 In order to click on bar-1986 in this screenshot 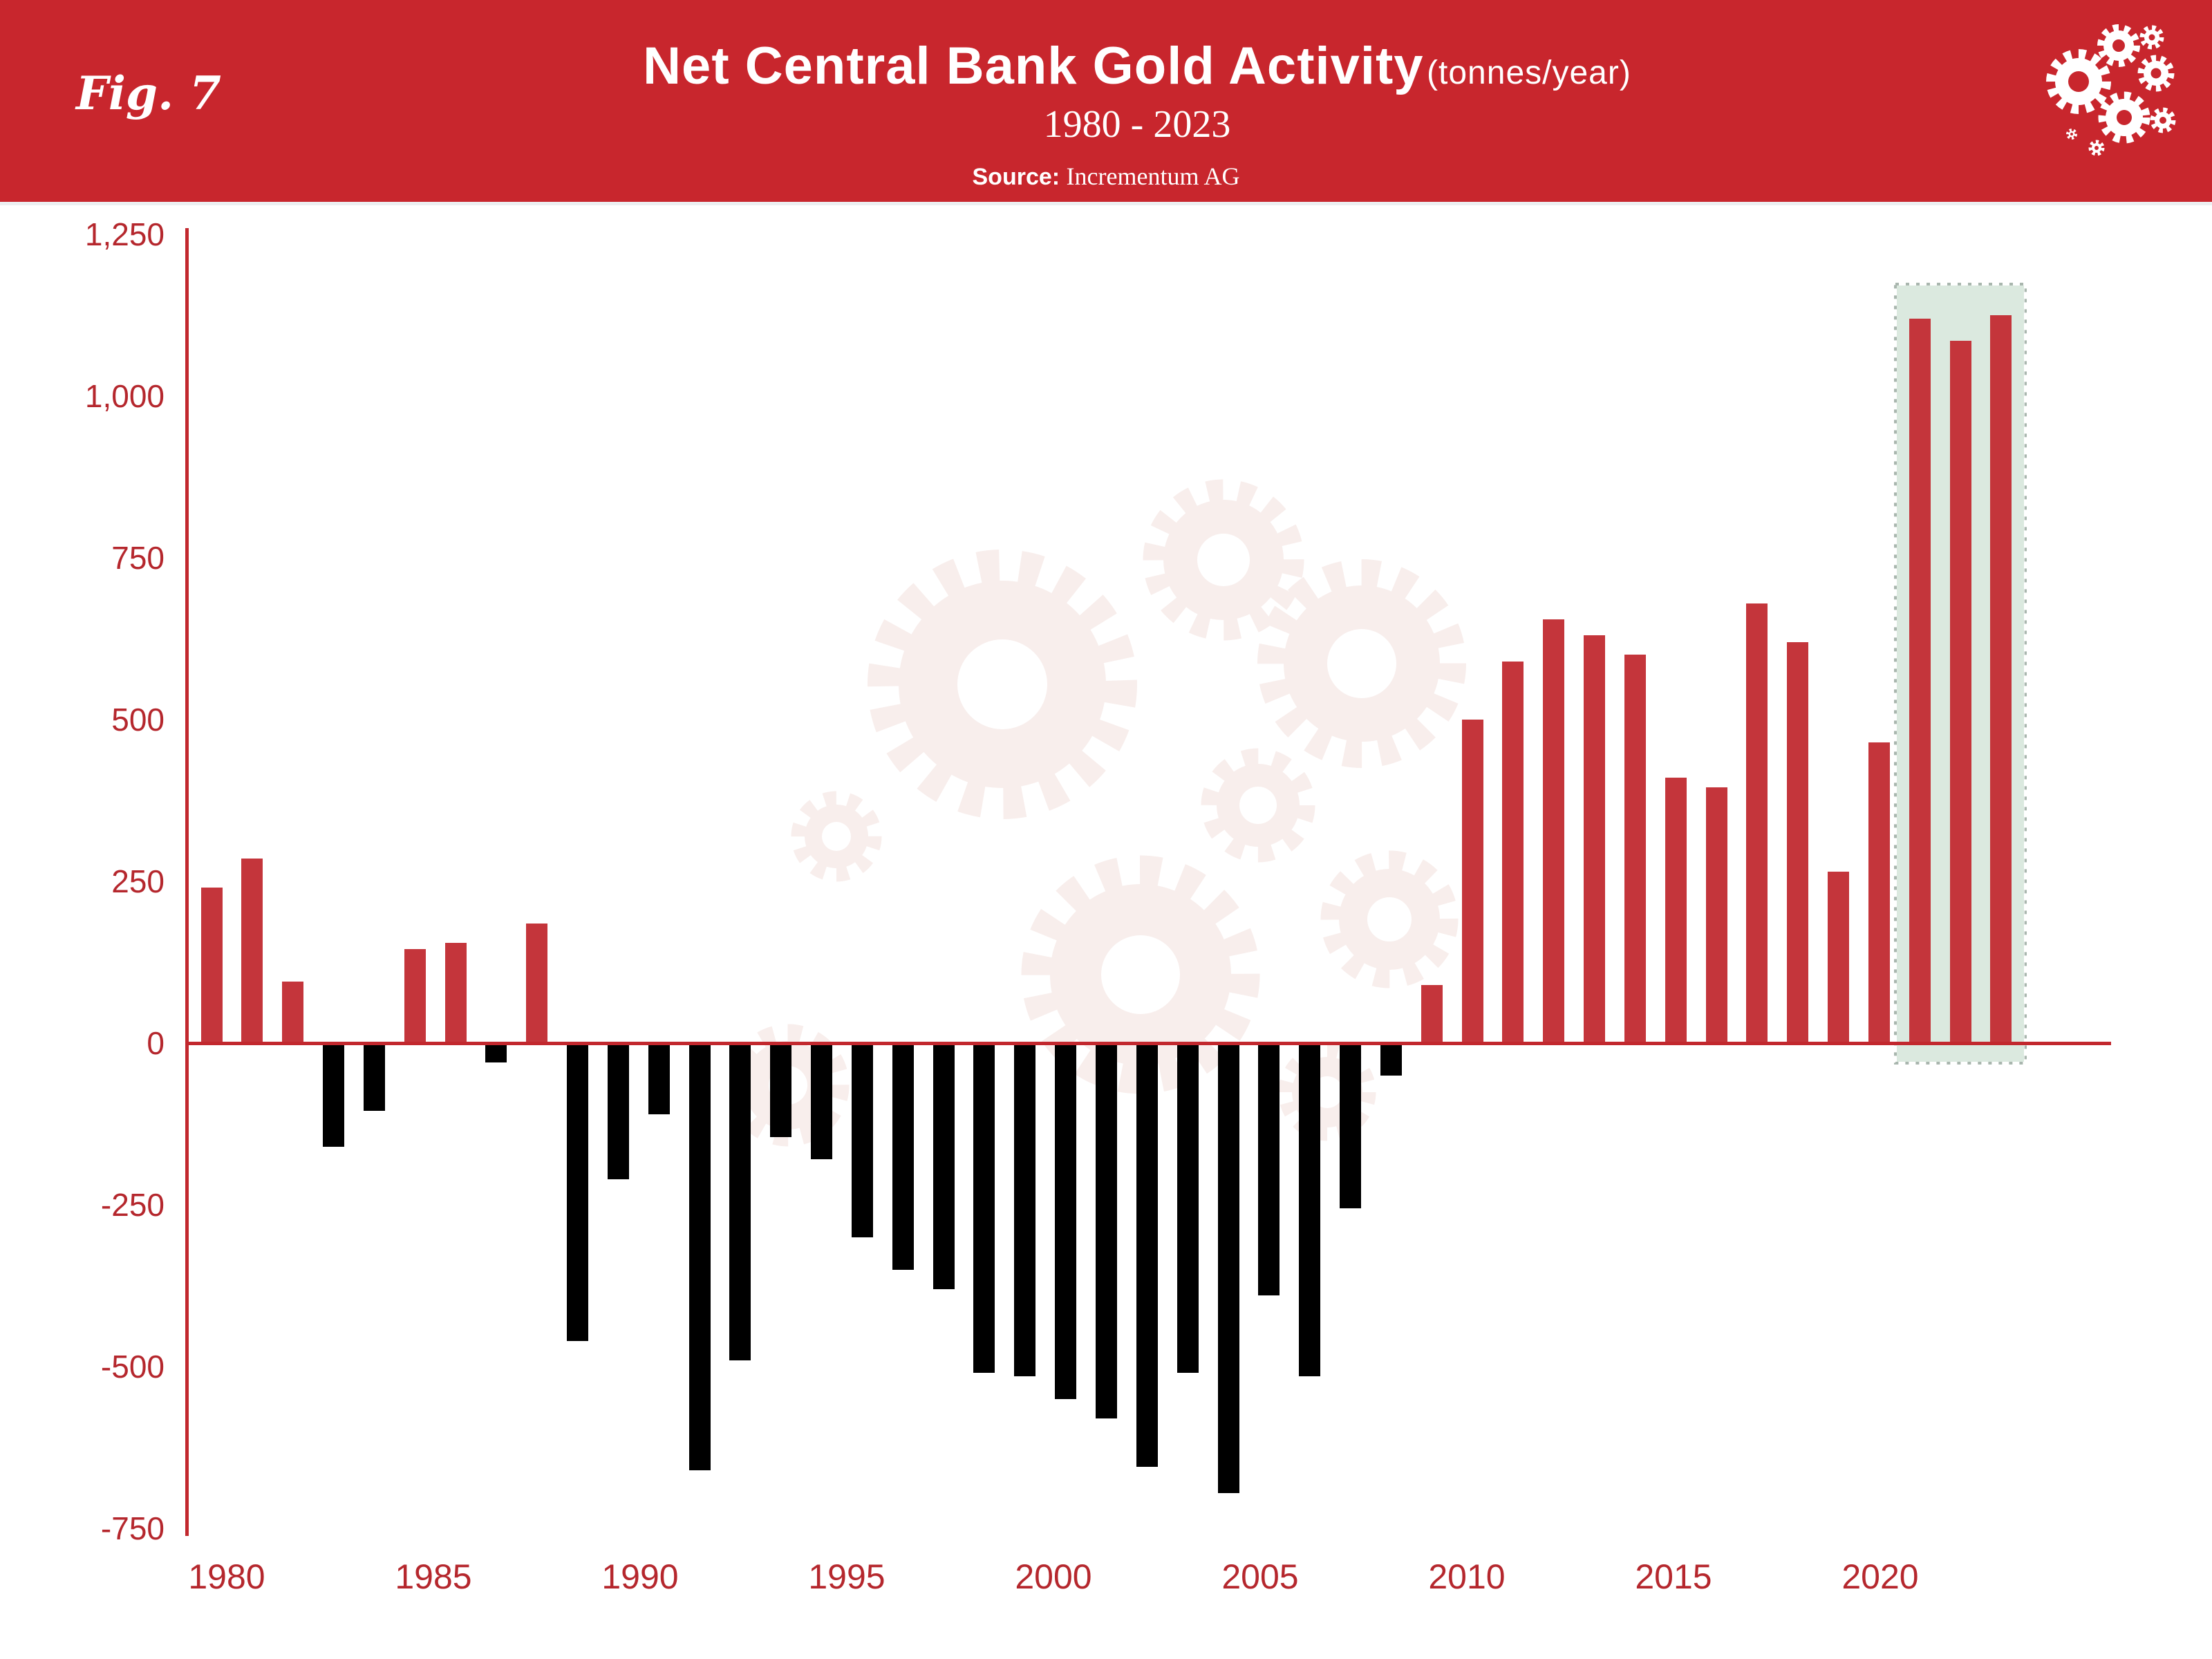, I will do `click(455, 992)`.